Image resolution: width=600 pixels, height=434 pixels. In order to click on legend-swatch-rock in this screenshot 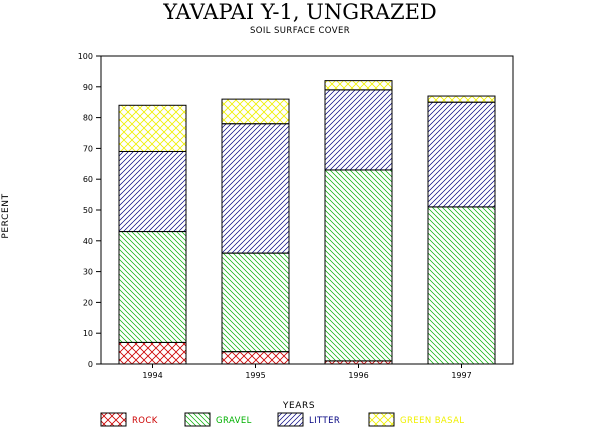, I will do `click(113, 419)`.